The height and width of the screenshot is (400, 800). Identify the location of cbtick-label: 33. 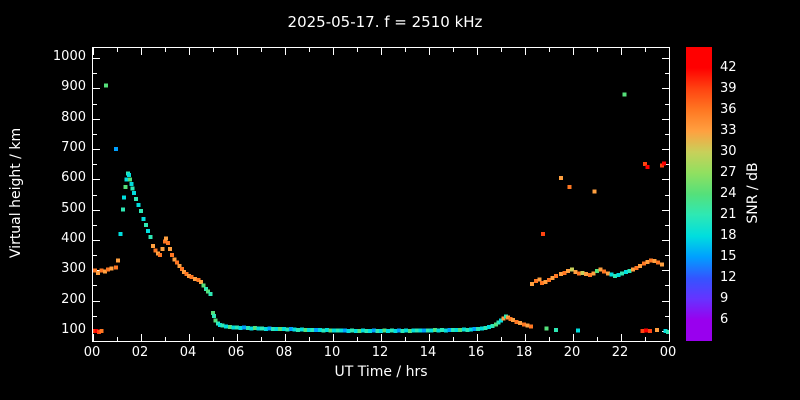
(728, 130).